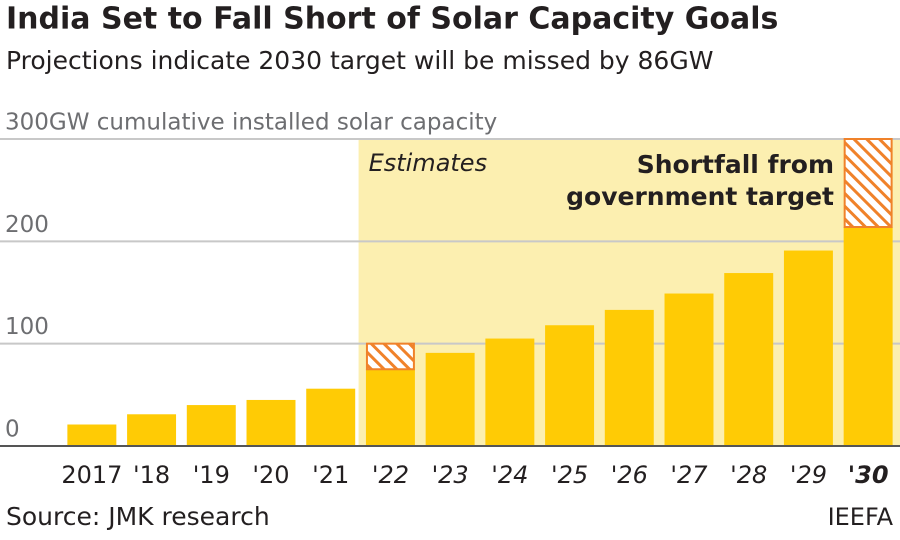 This screenshot has height=540, width=900. Describe the element at coordinates (138, 516) in the screenshot. I see `source: Source: JMK research` at that location.